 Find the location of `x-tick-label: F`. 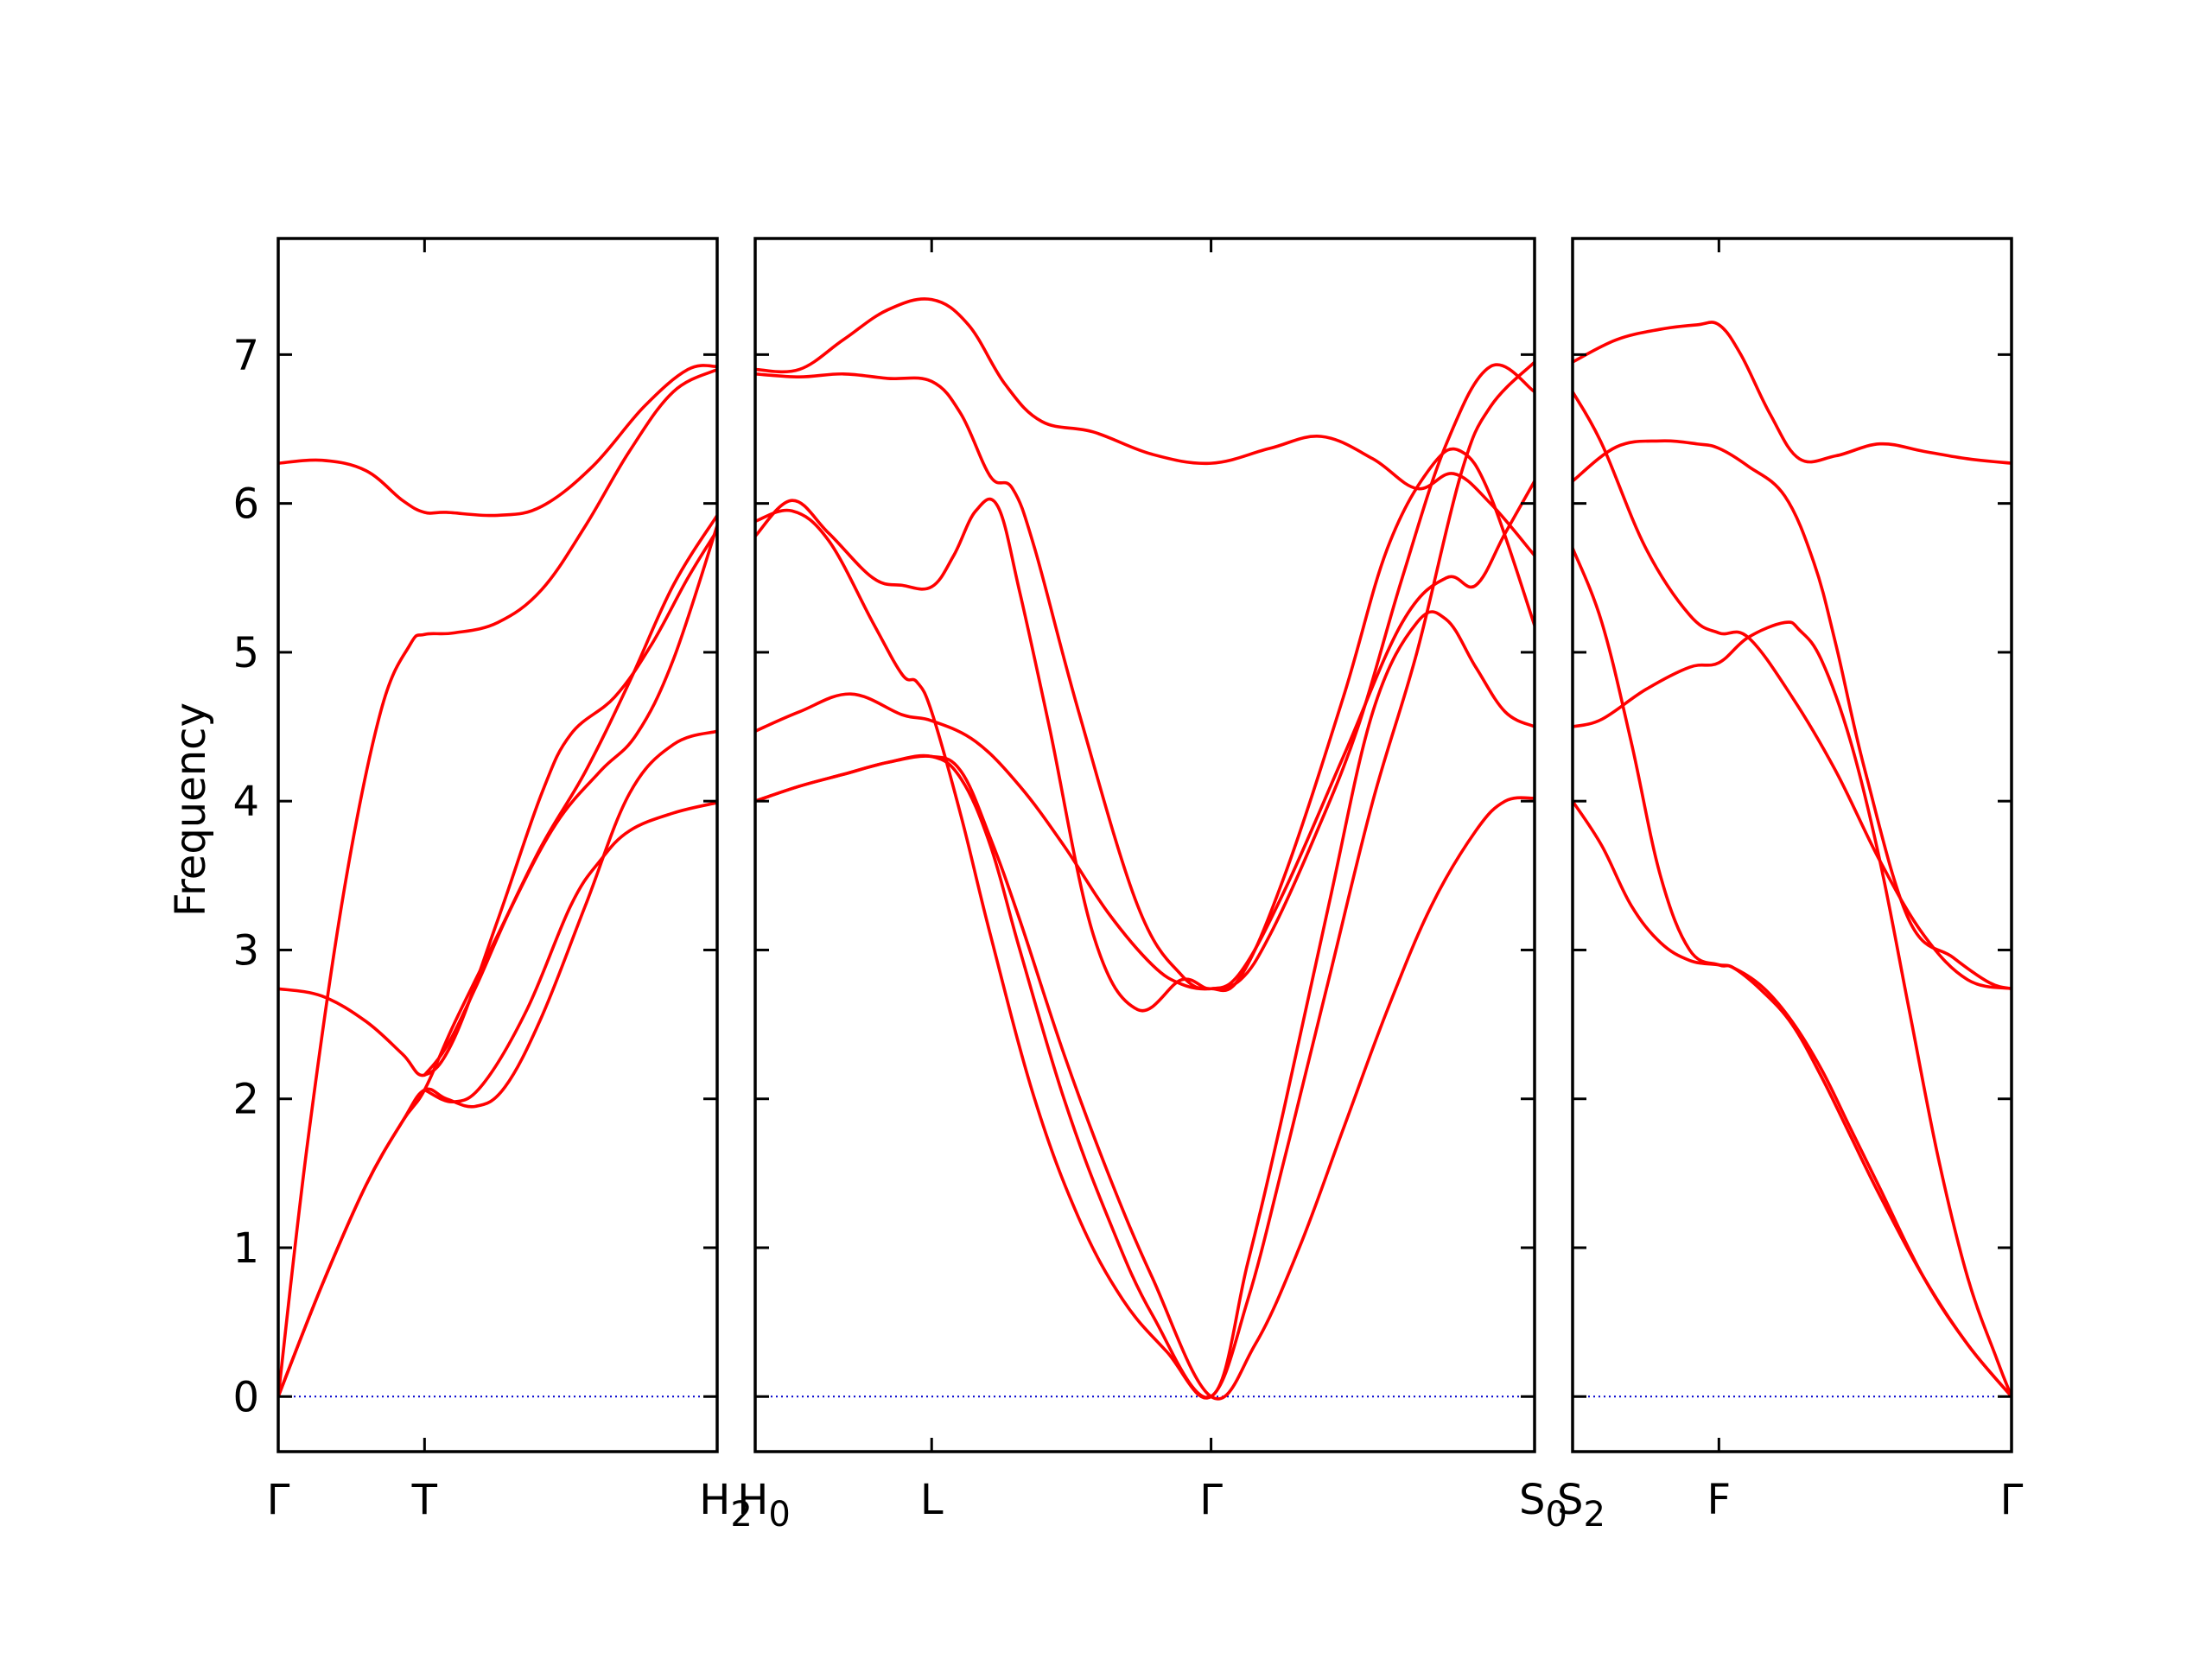

x-tick-label: F is located at coordinates (1719, 1500).